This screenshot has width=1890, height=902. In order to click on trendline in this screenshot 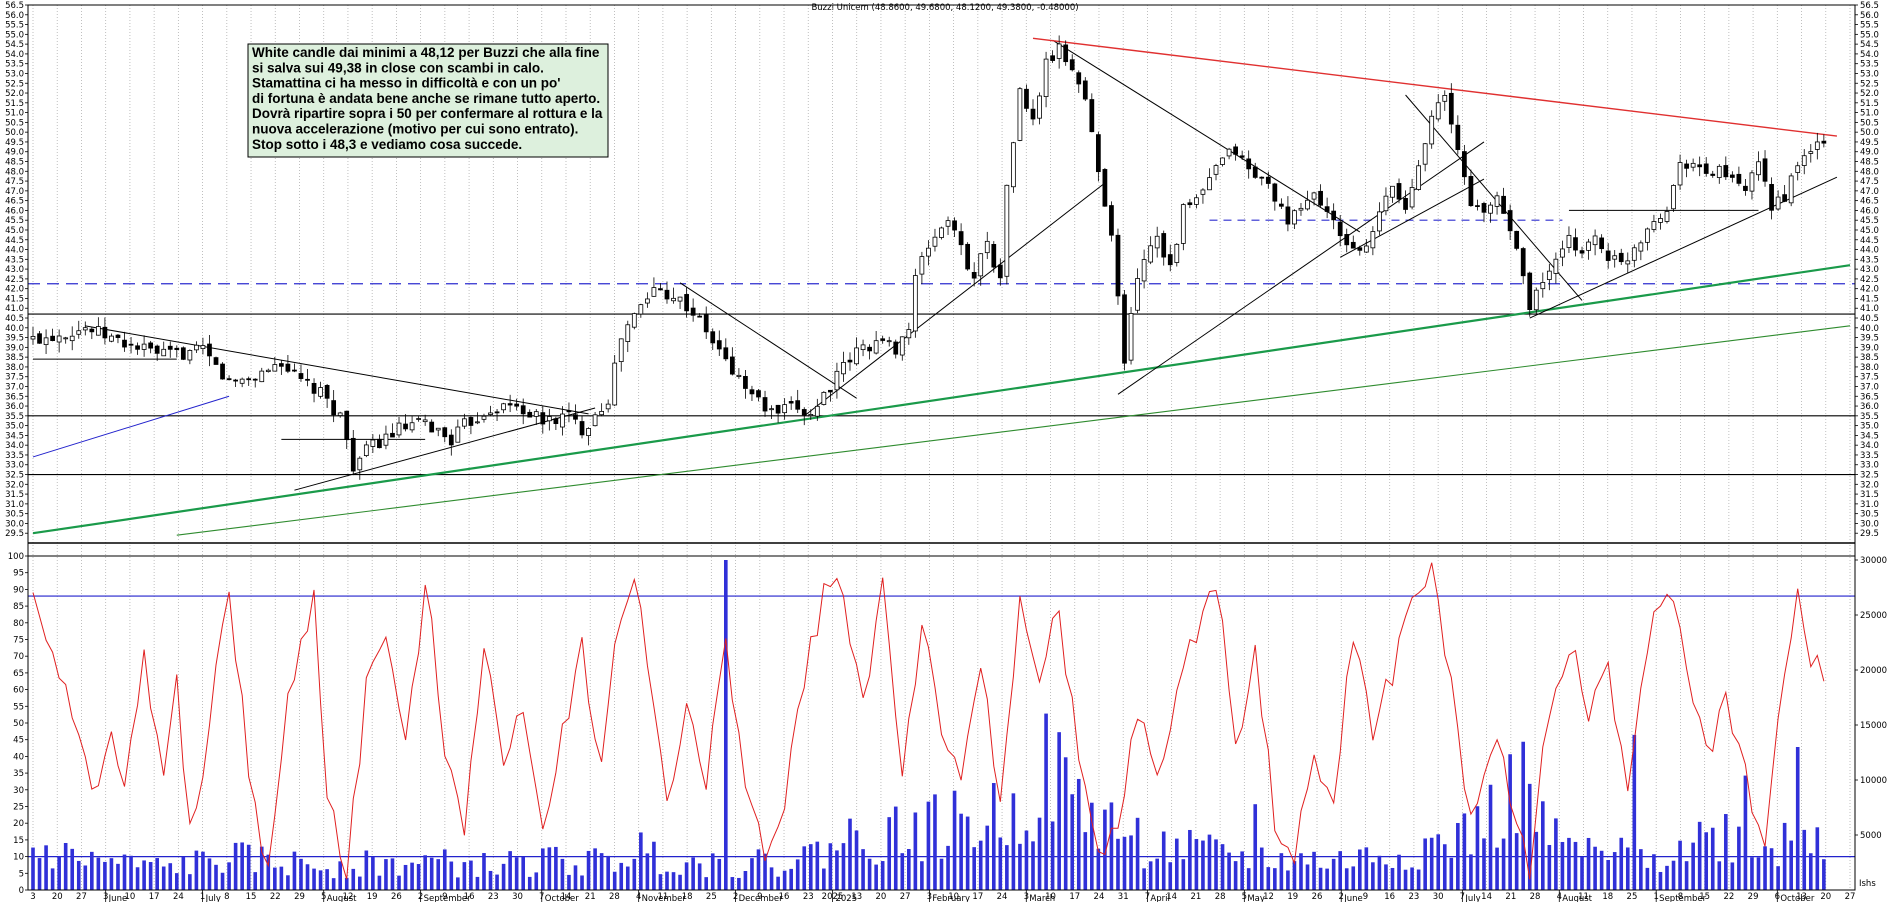, I will do `click(768, 340)`.